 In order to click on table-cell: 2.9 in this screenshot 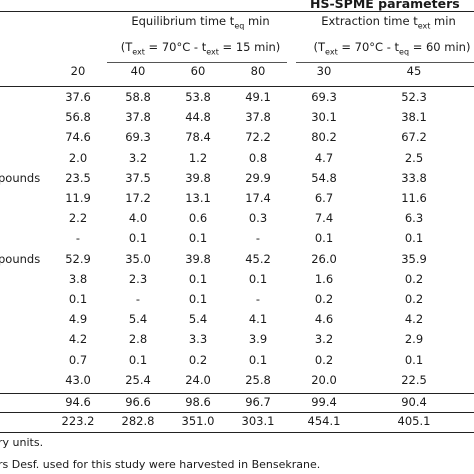, I will do `click(414, 339)`.